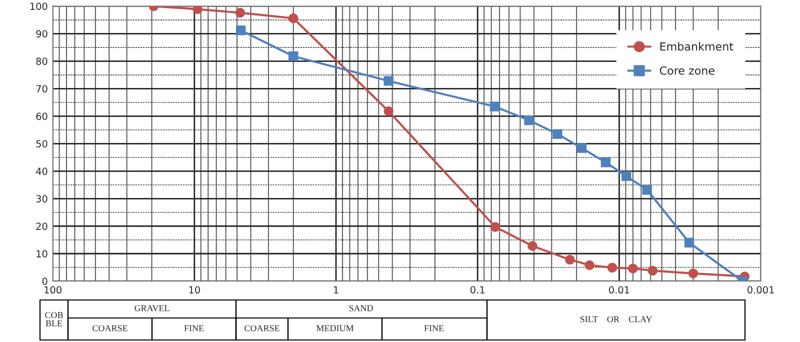  What do you see at coordinates (687, 70) in the screenshot?
I see `legend-label: Core zone` at bounding box center [687, 70].